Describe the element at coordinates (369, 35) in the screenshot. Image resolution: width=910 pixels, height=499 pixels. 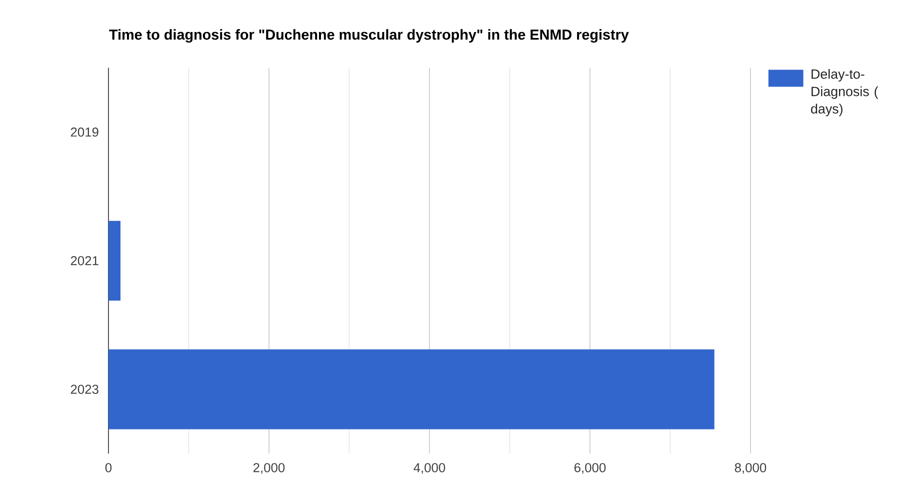
I see `chart-title: Time to diagnosis for "Duchenne muscular dystrophy" in the ENMD registry` at that location.